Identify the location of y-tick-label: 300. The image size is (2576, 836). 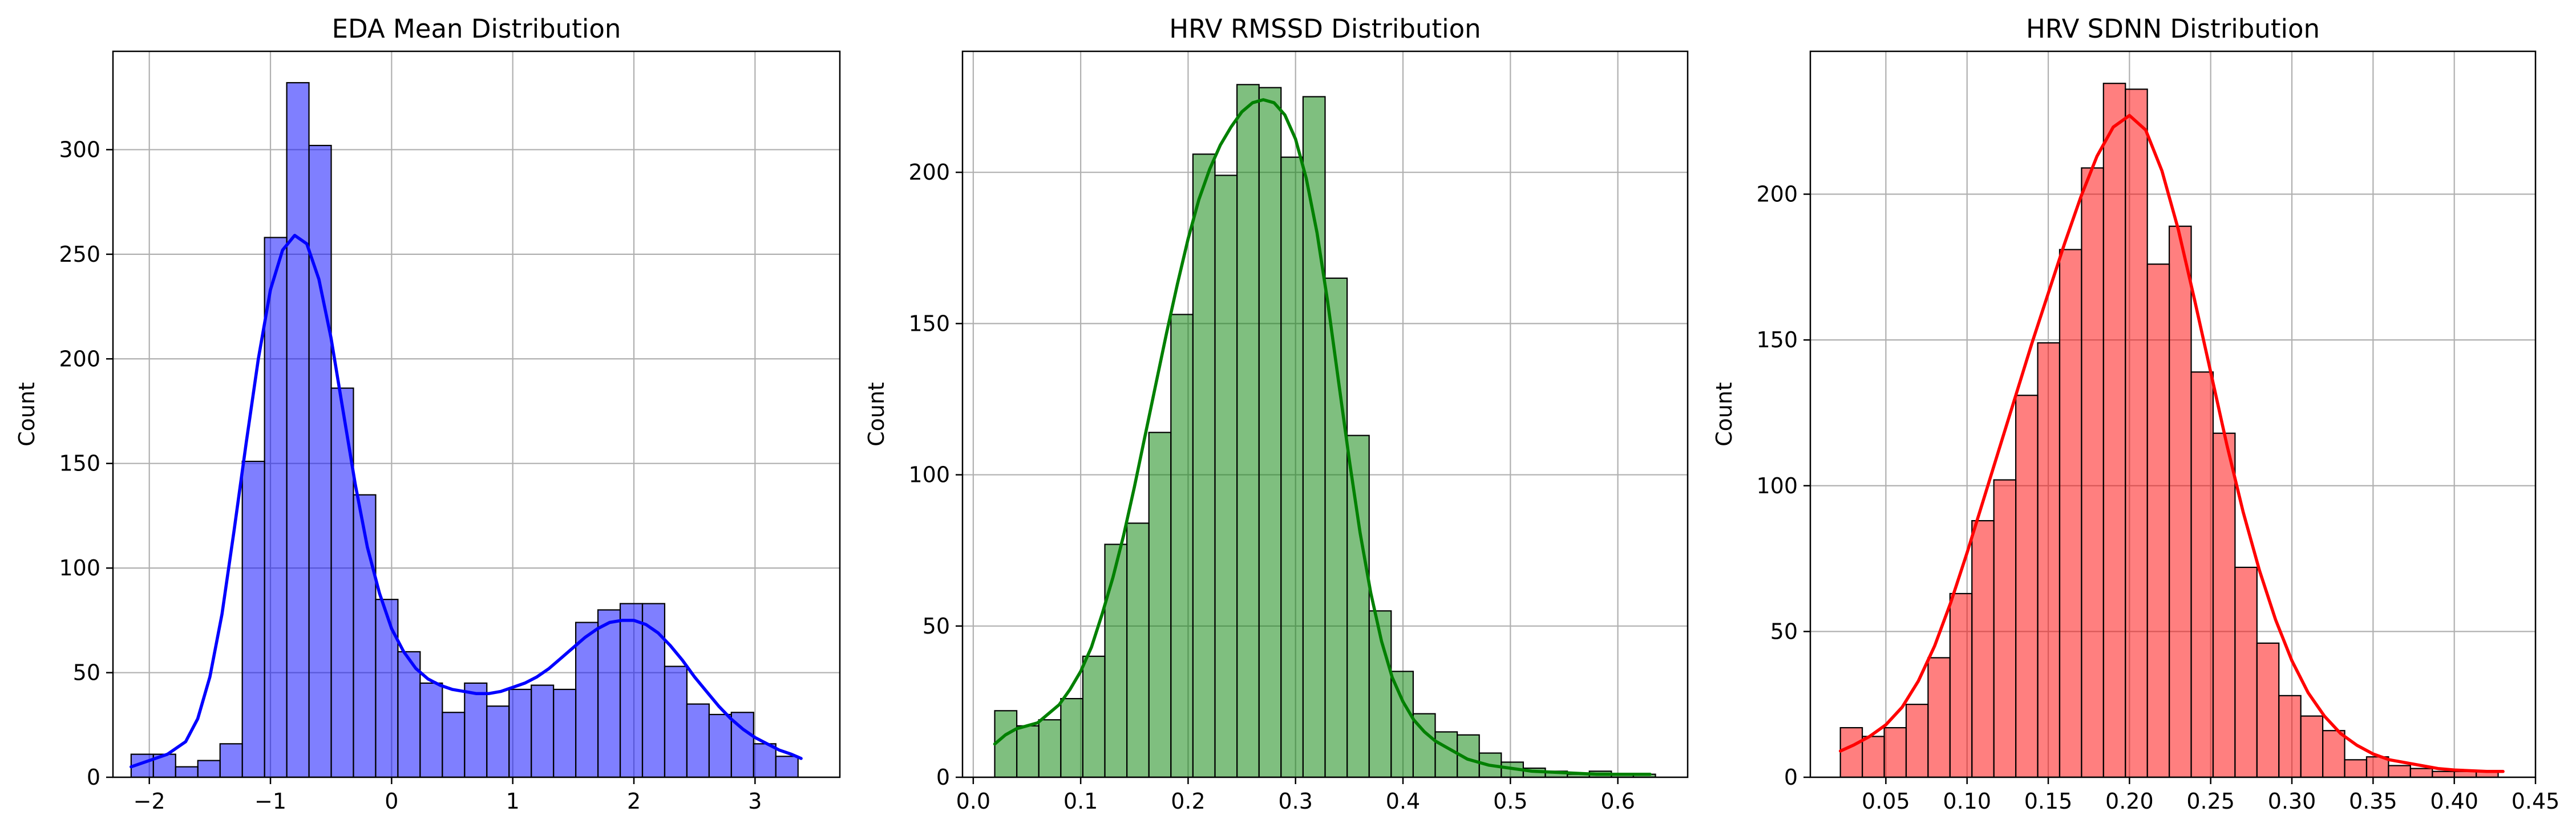
(79, 149).